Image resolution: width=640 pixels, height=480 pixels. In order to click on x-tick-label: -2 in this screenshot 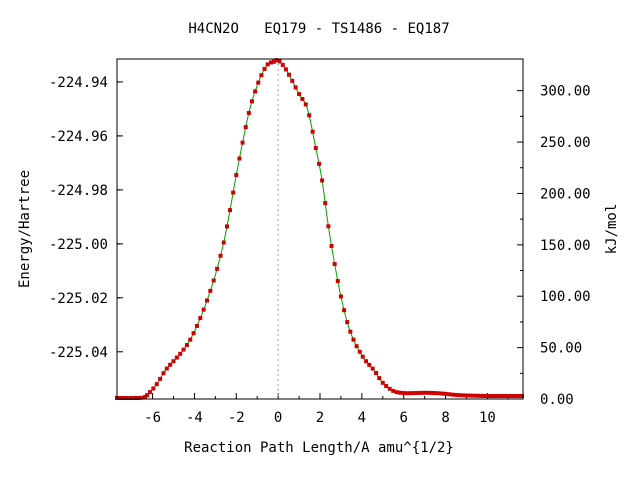, I will do `click(236, 418)`.